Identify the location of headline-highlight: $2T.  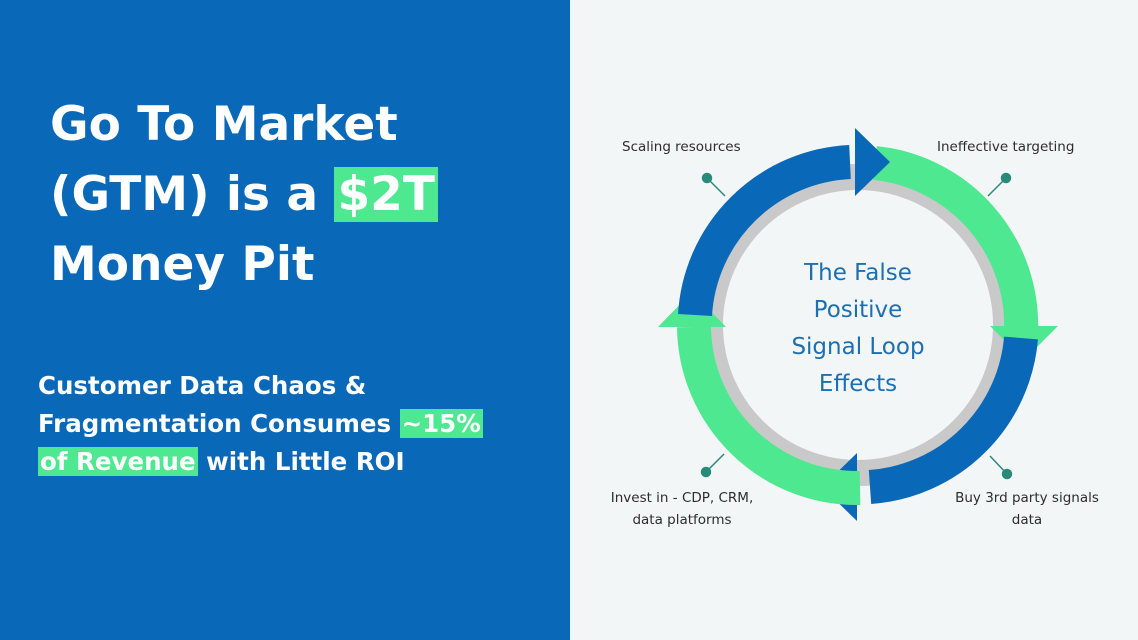
(386, 194).